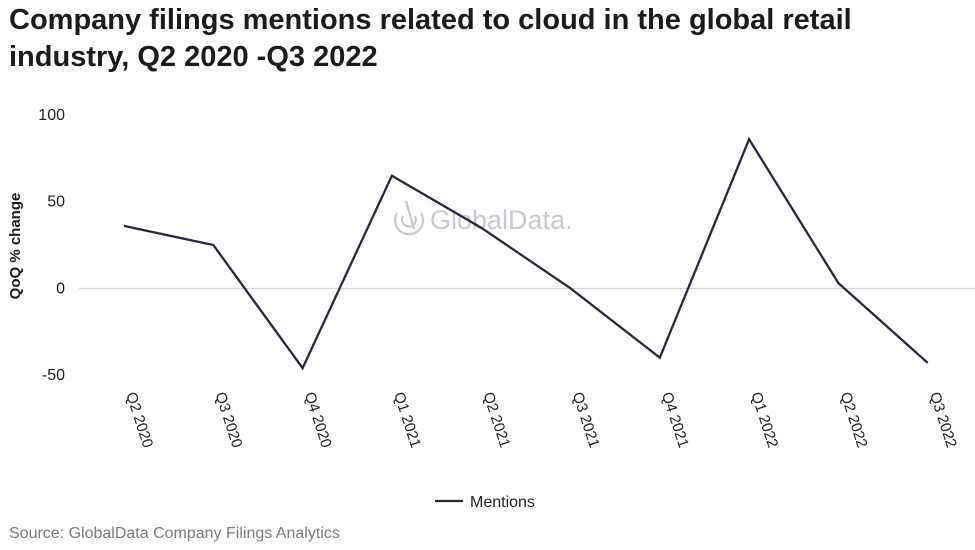 This screenshot has height=550, width=975. Describe the element at coordinates (409, 218) in the screenshot. I see `globaldata-logo-icon` at that location.